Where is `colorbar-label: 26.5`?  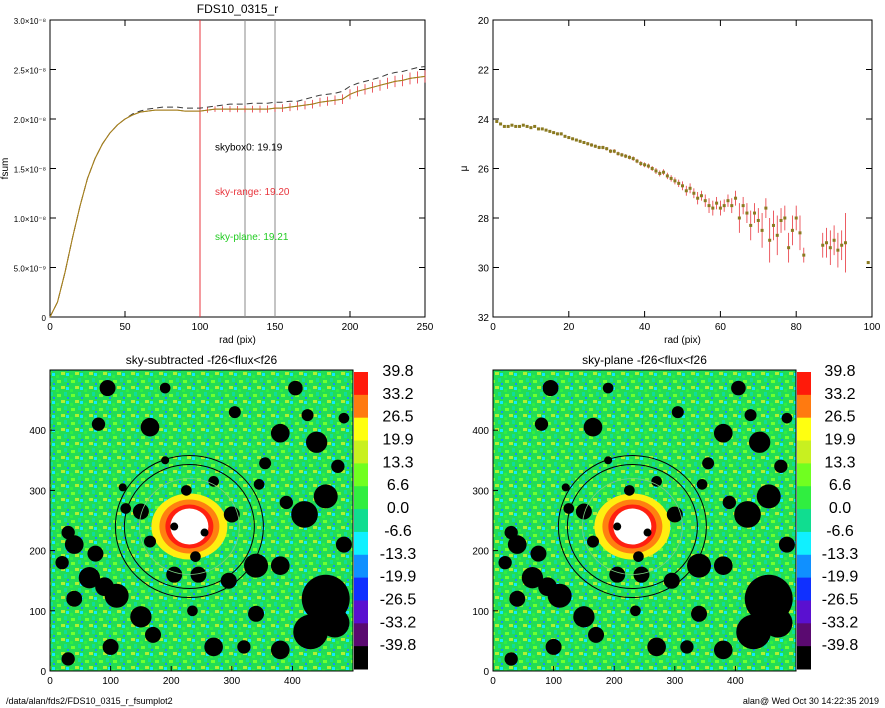 colorbar-label: 26.5 is located at coordinates (839, 417).